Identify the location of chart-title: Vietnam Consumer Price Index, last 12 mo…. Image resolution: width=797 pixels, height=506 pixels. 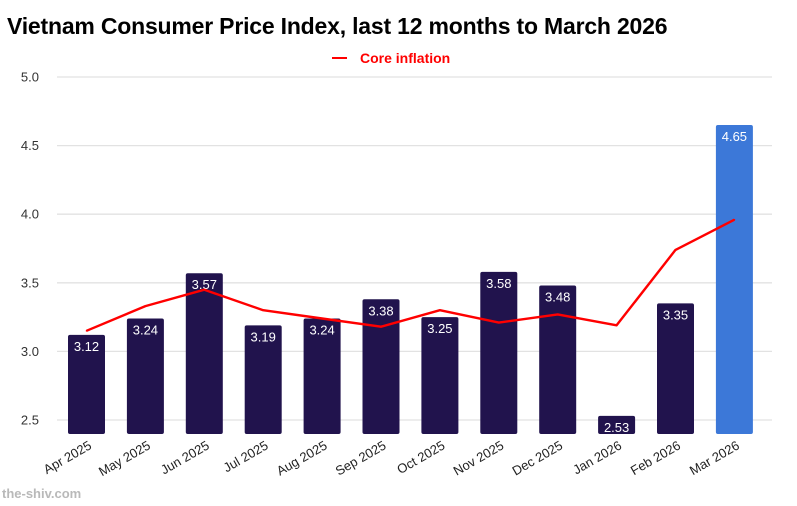
(337, 26).